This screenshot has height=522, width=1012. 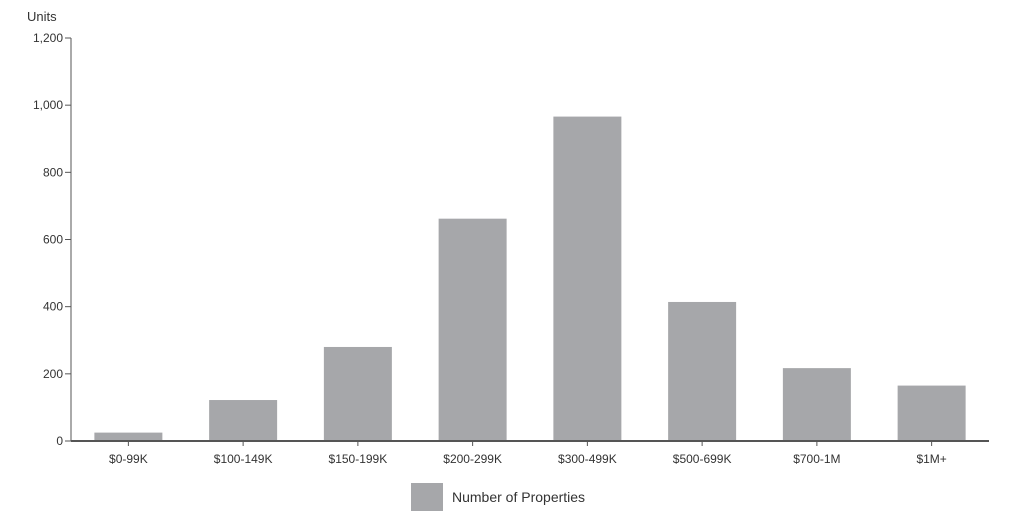 I want to click on y-tick-label: 0, so click(x=59, y=441).